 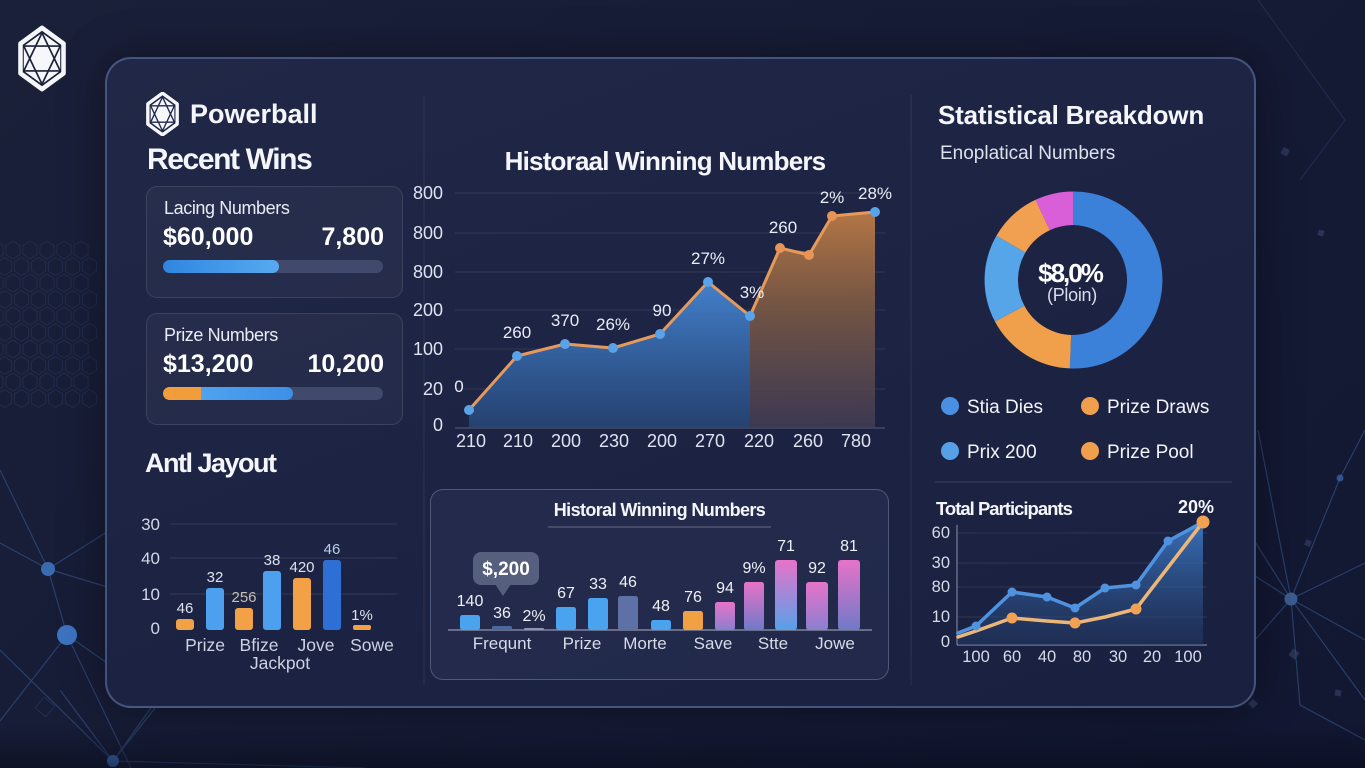 What do you see at coordinates (856, 441) in the screenshot?
I see `svg-text: 780` at bounding box center [856, 441].